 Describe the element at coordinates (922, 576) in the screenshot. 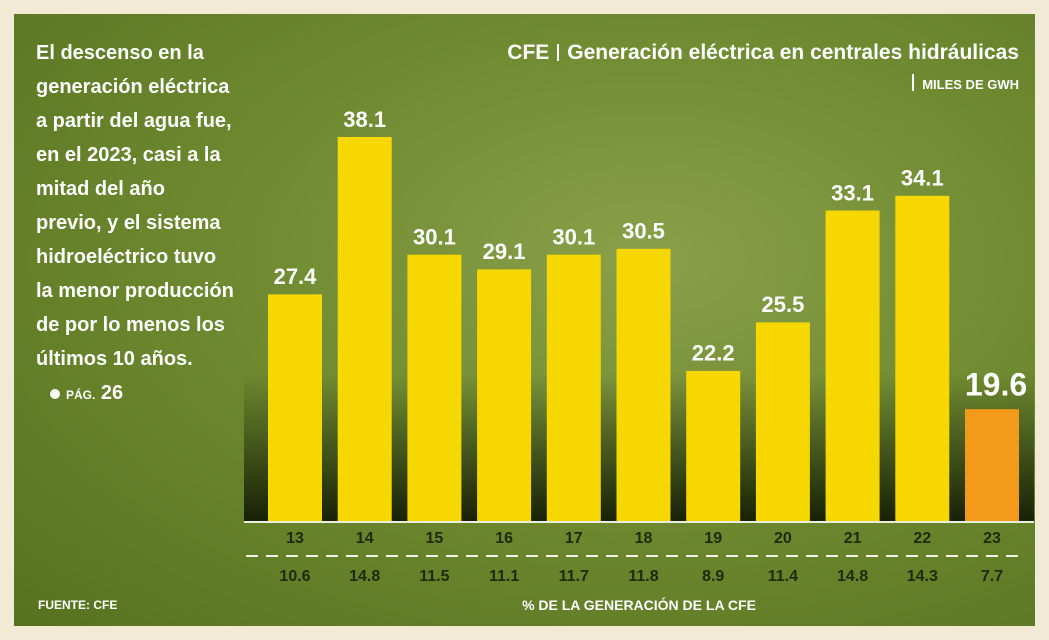

I see `share-value: 14.3` at that location.